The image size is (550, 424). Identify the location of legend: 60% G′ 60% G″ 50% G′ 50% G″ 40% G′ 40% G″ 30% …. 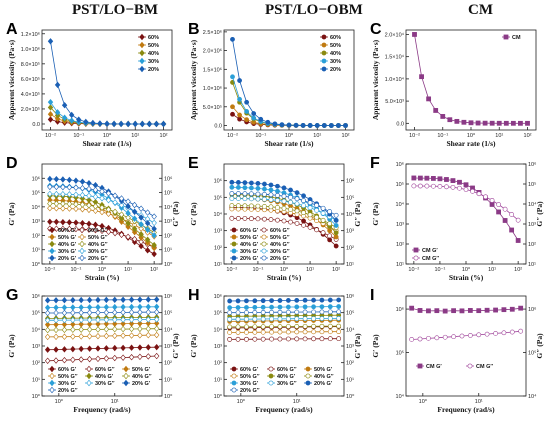
(282, 380).